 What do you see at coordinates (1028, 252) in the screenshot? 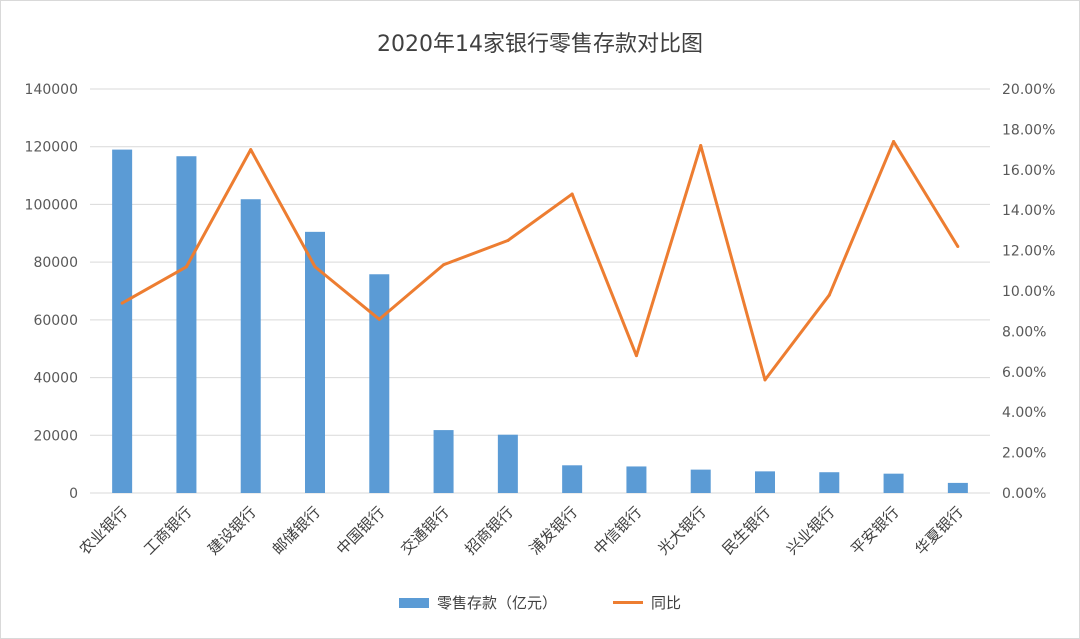
I see `right-tick-label: 12.00%` at bounding box center [1028, 252].